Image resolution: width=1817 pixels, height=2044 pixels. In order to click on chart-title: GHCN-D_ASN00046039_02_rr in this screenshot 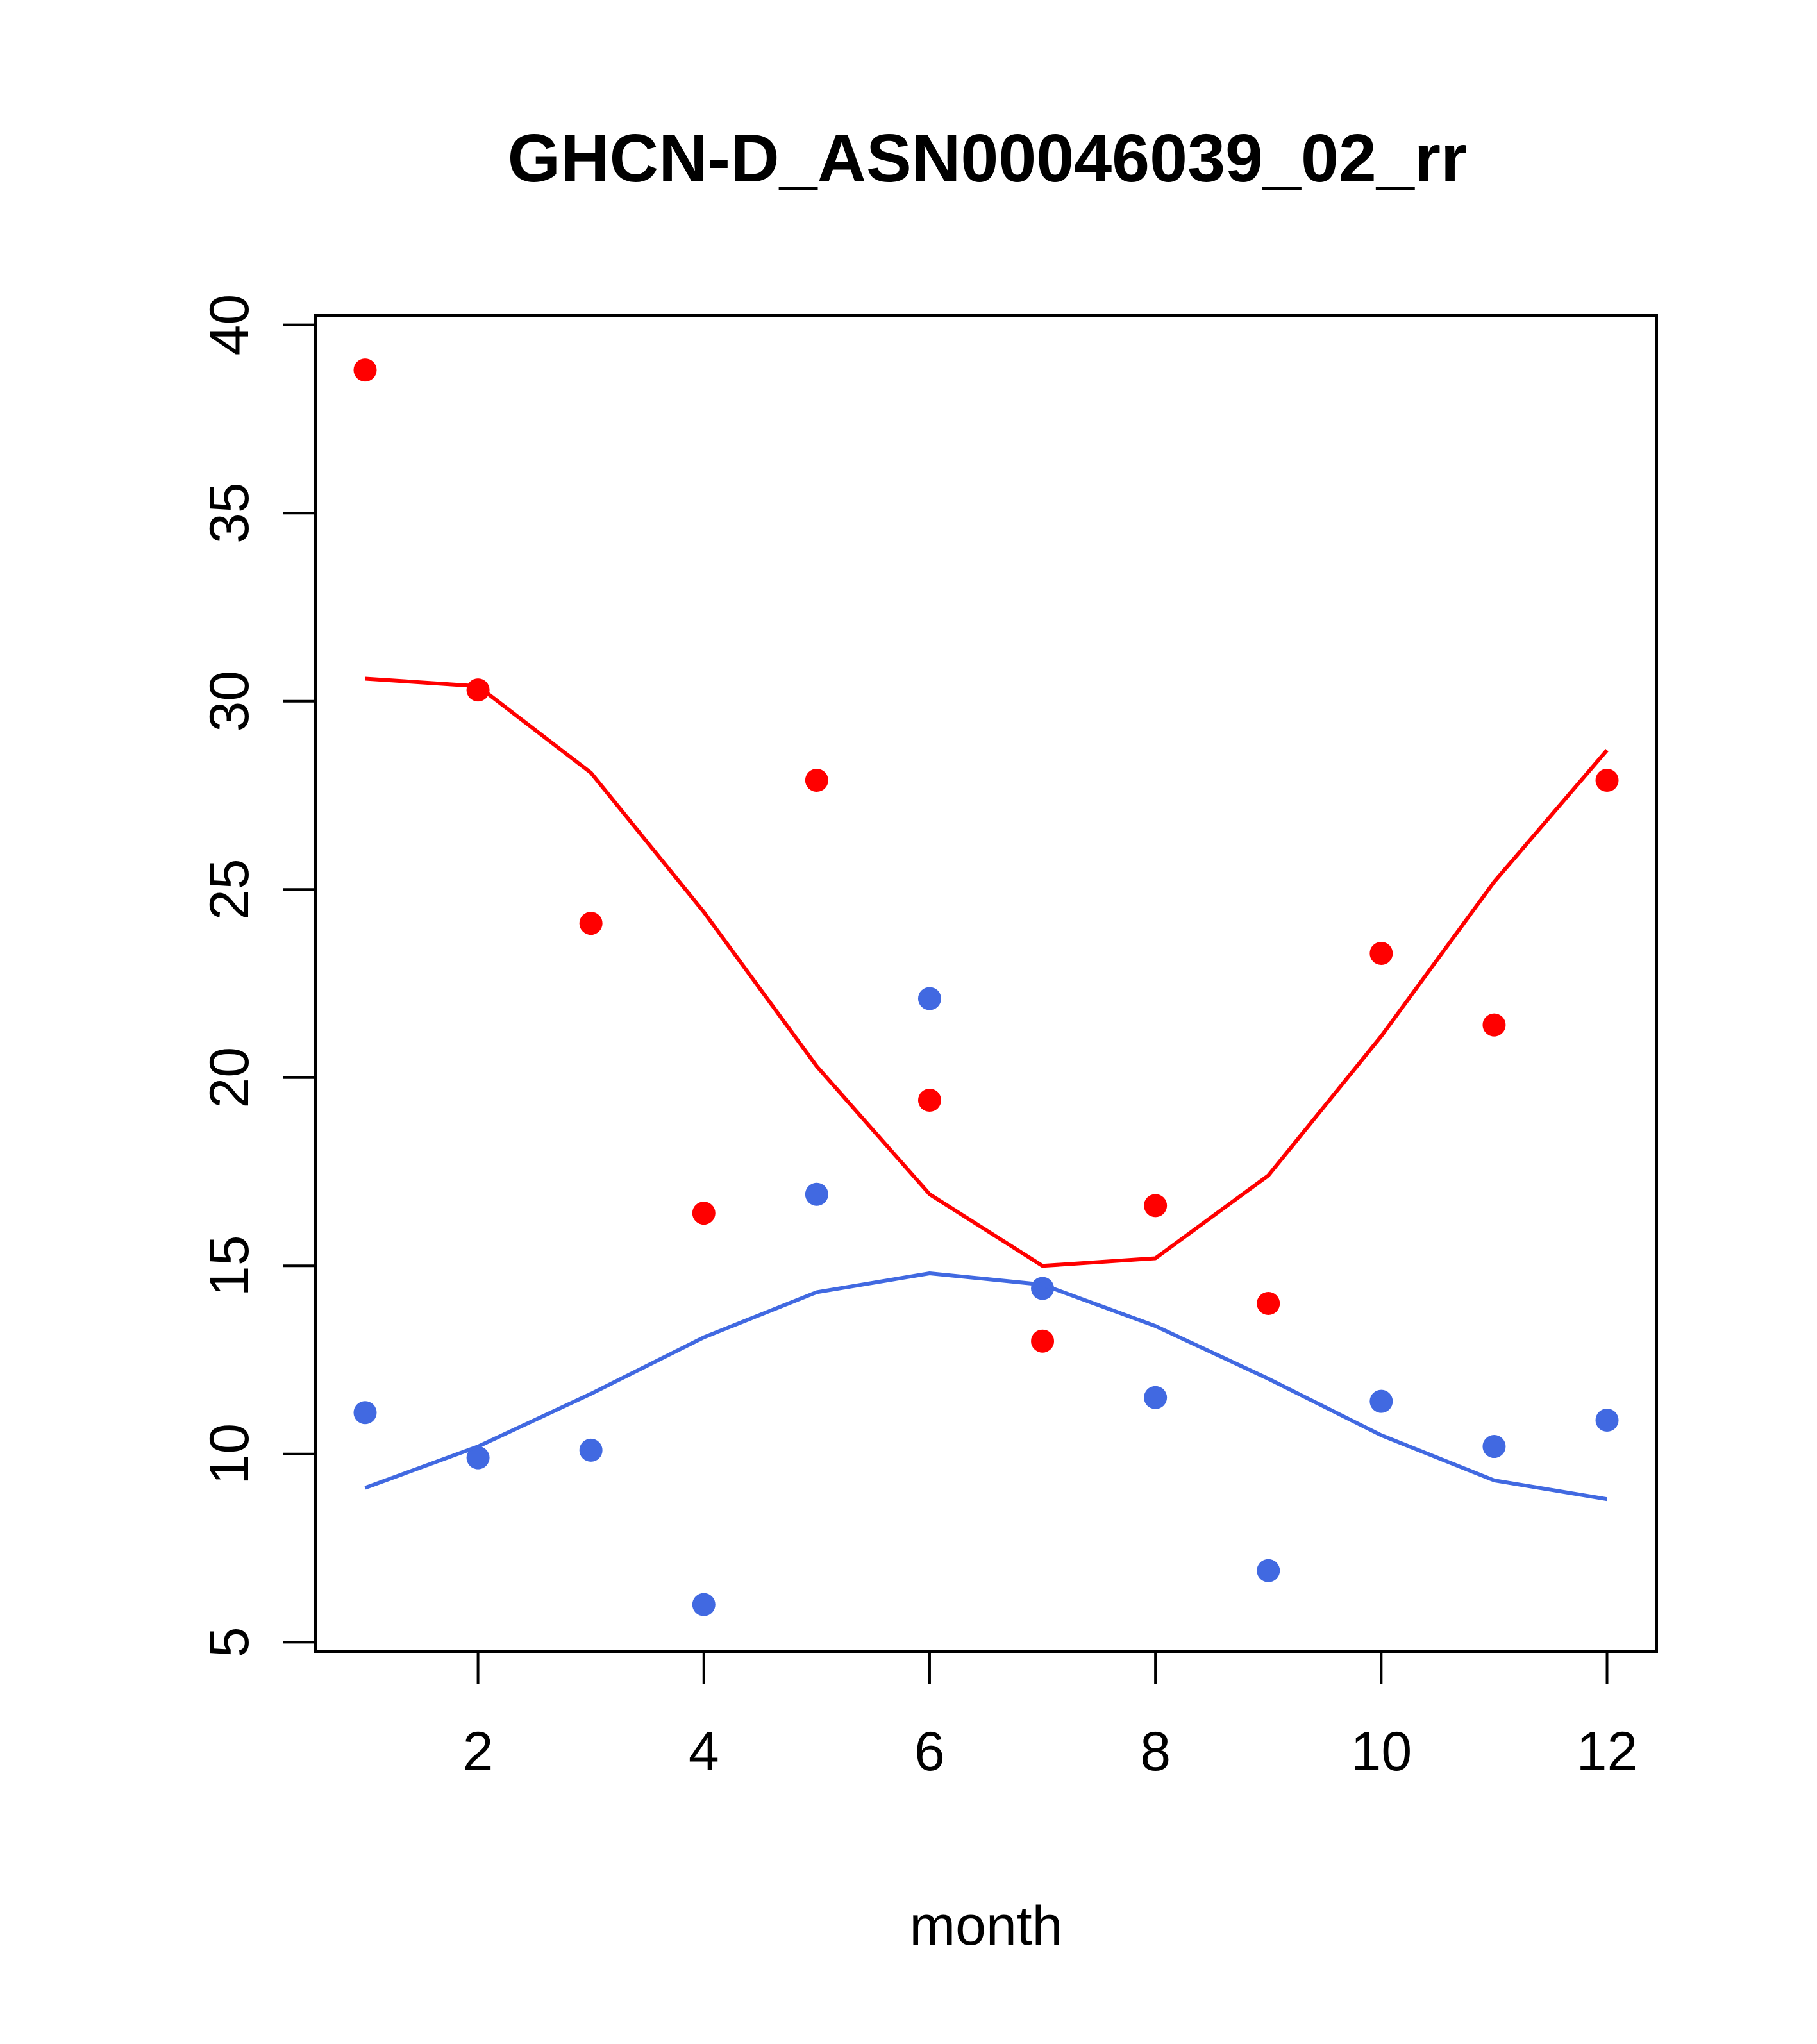, I will do `click(988, 158)`.